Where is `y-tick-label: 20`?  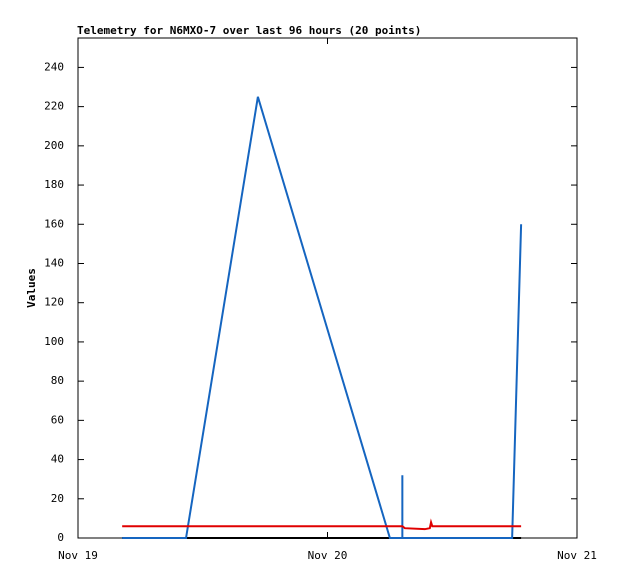
y-tick-label: 20 is located at coordinates (57, 498).